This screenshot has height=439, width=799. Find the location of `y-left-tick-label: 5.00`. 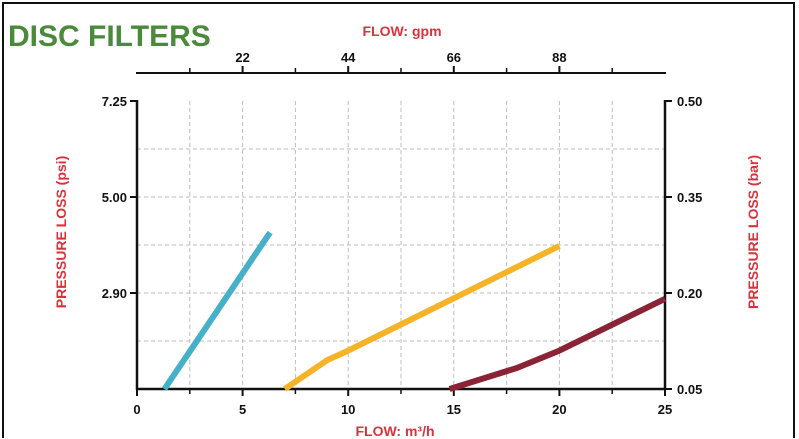

y-left-tick-label: 5.00 is located at coordinates (114, 197).